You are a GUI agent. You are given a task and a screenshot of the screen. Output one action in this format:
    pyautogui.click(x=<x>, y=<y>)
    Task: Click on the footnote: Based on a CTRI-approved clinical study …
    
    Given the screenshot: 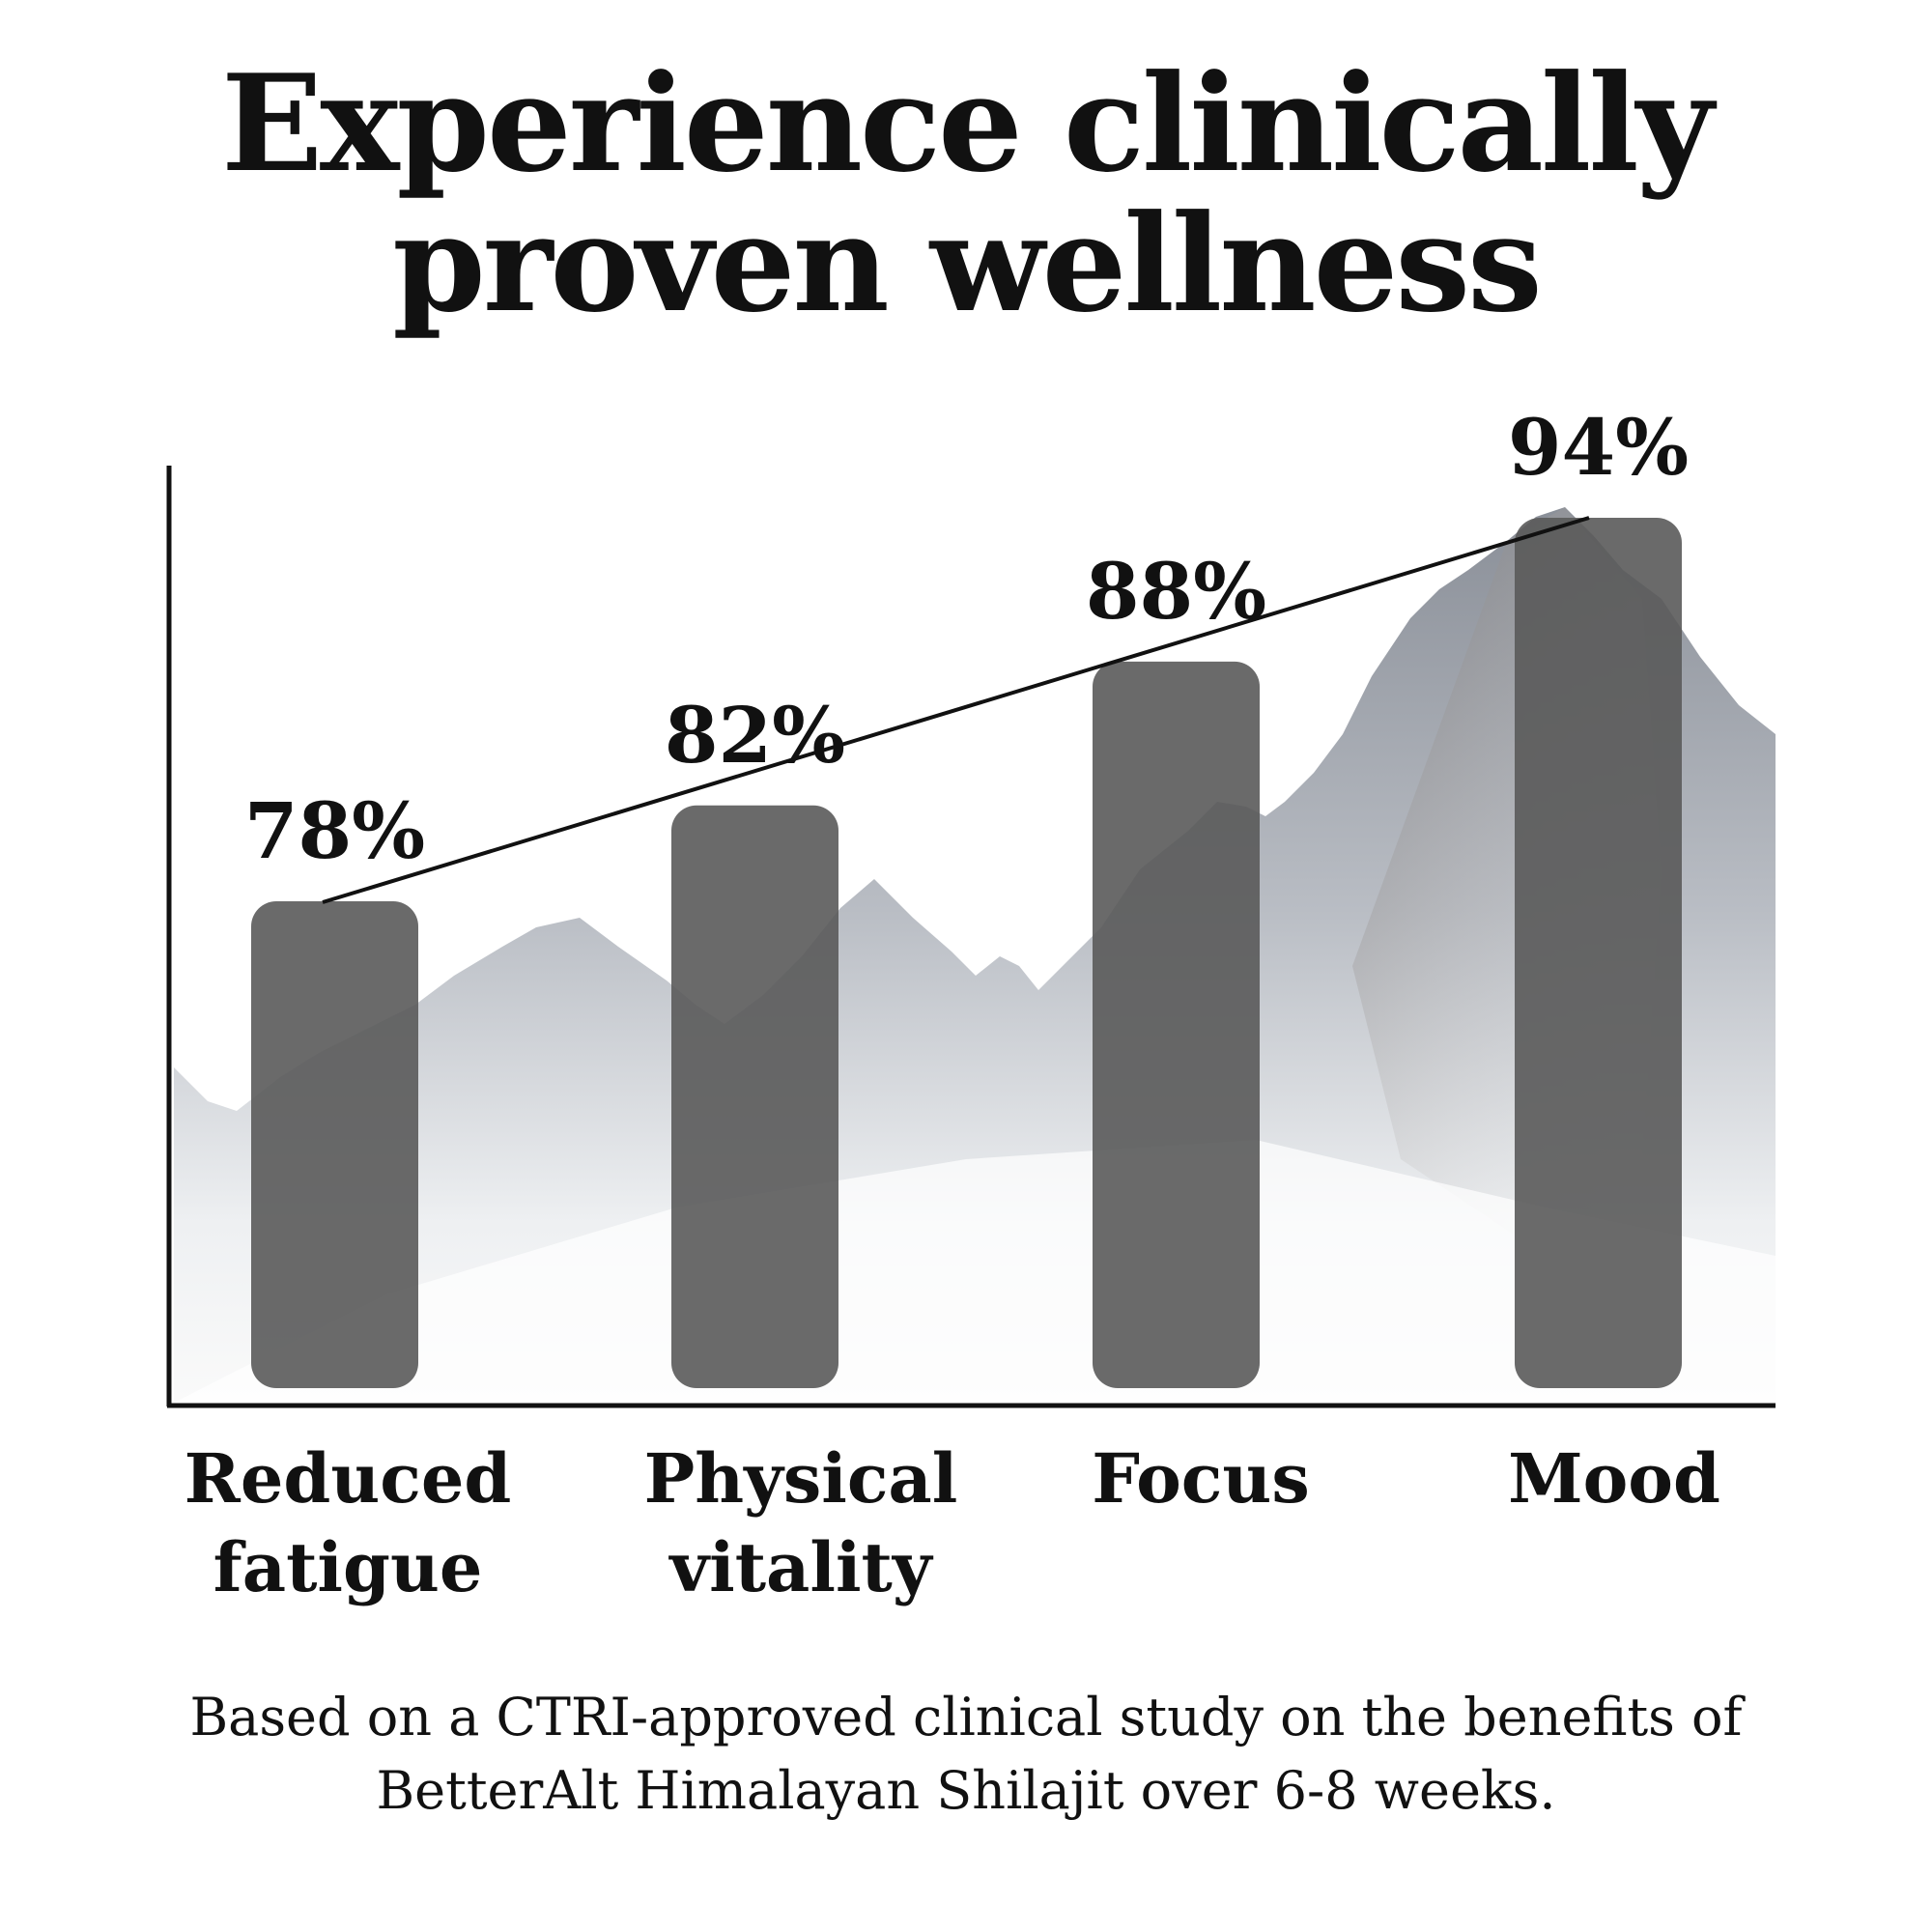 What is the action you would take?
    pyautogui.click(x=966, y=1754)
    